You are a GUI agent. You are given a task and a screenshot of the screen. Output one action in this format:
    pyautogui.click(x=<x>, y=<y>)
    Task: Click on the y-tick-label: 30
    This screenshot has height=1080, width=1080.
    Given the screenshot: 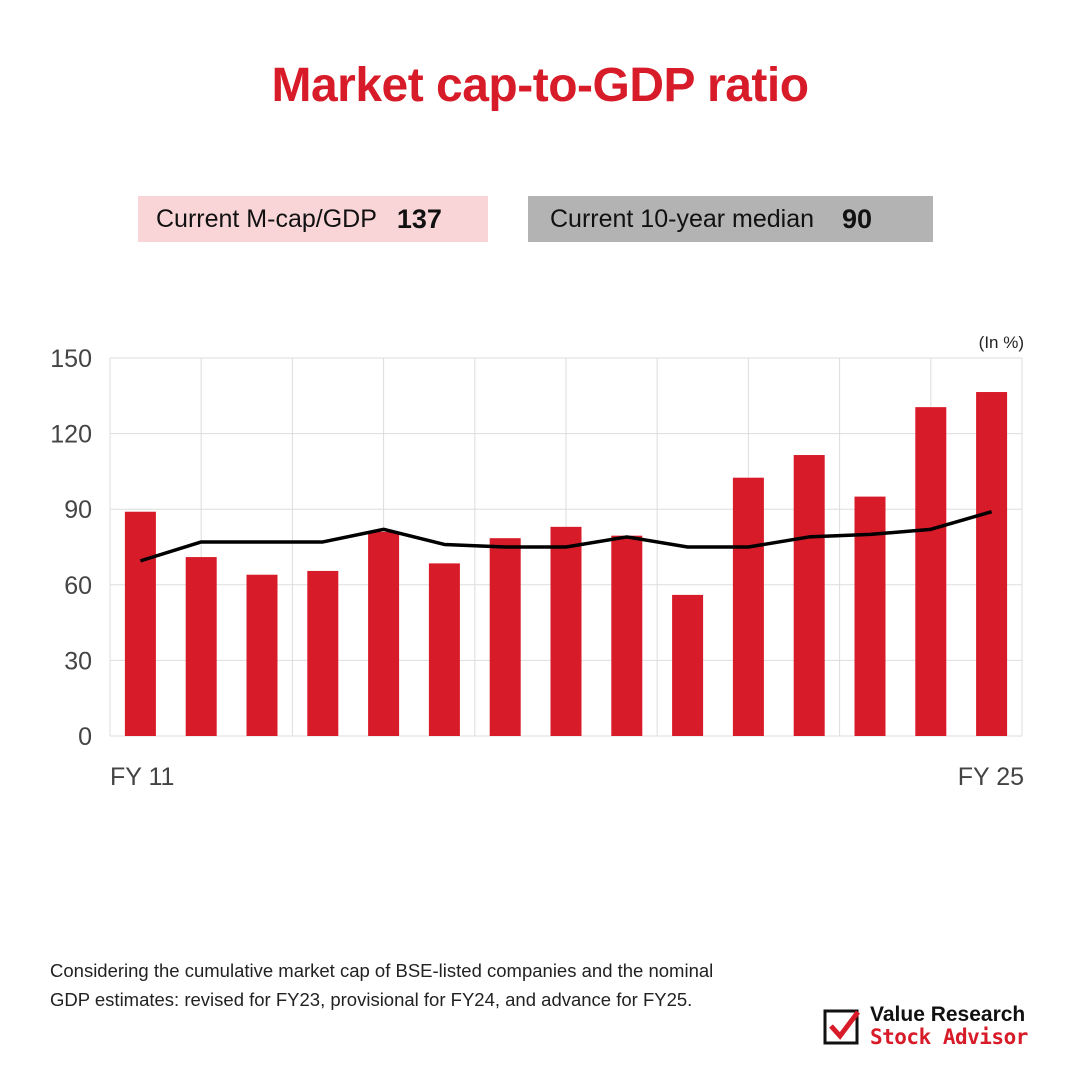 What is the action you would take?
    pyautogui.click(x=78, y=661)
    